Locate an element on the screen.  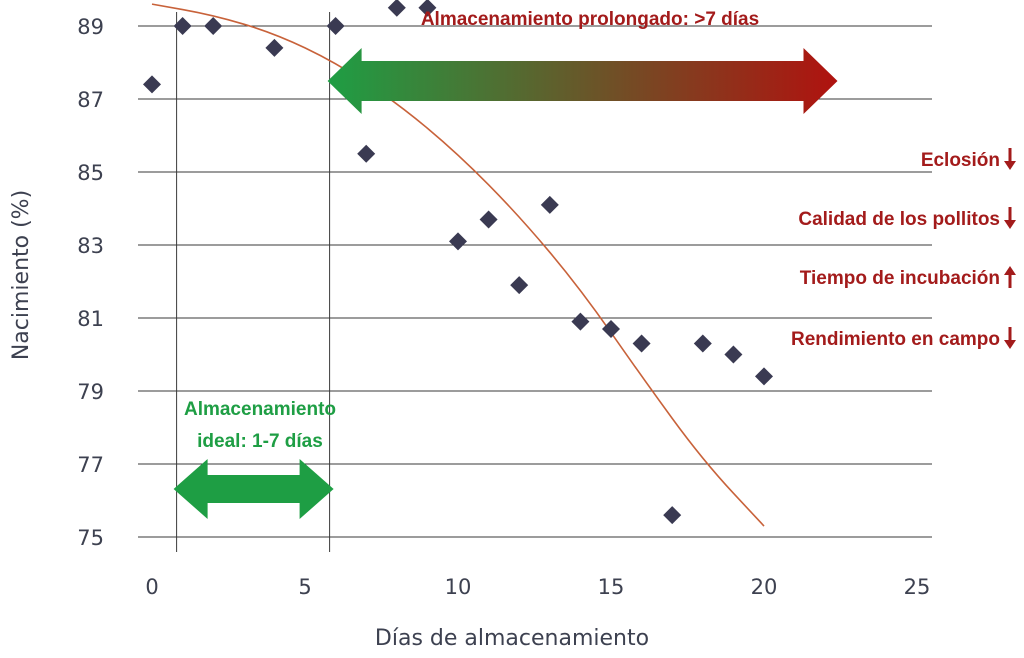
x-axis-title: Días de almacenamiento is located at coordinates (512, 638).